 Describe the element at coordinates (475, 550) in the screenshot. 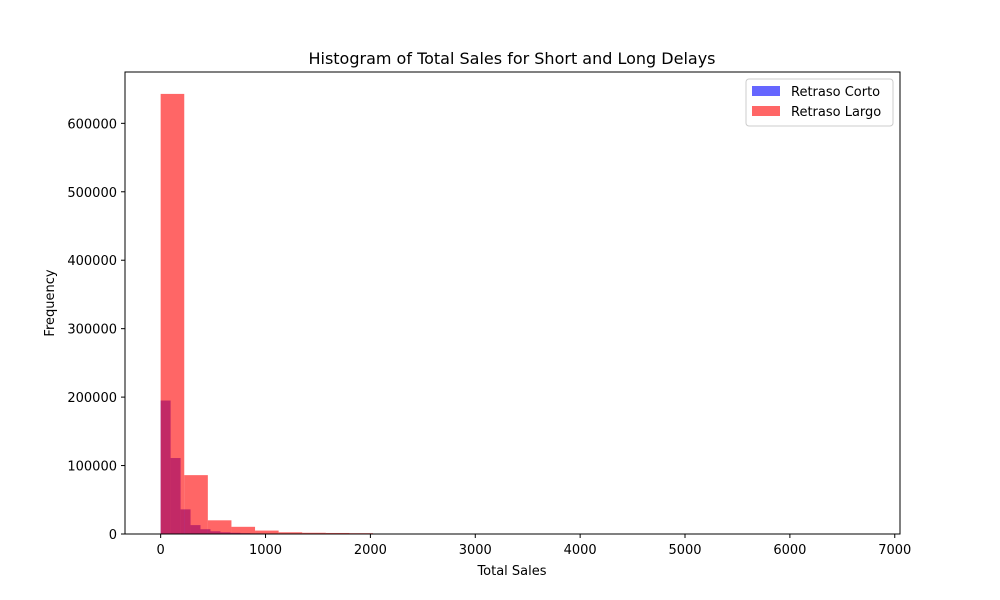

I see `x-tick-label: 3000` at that location.